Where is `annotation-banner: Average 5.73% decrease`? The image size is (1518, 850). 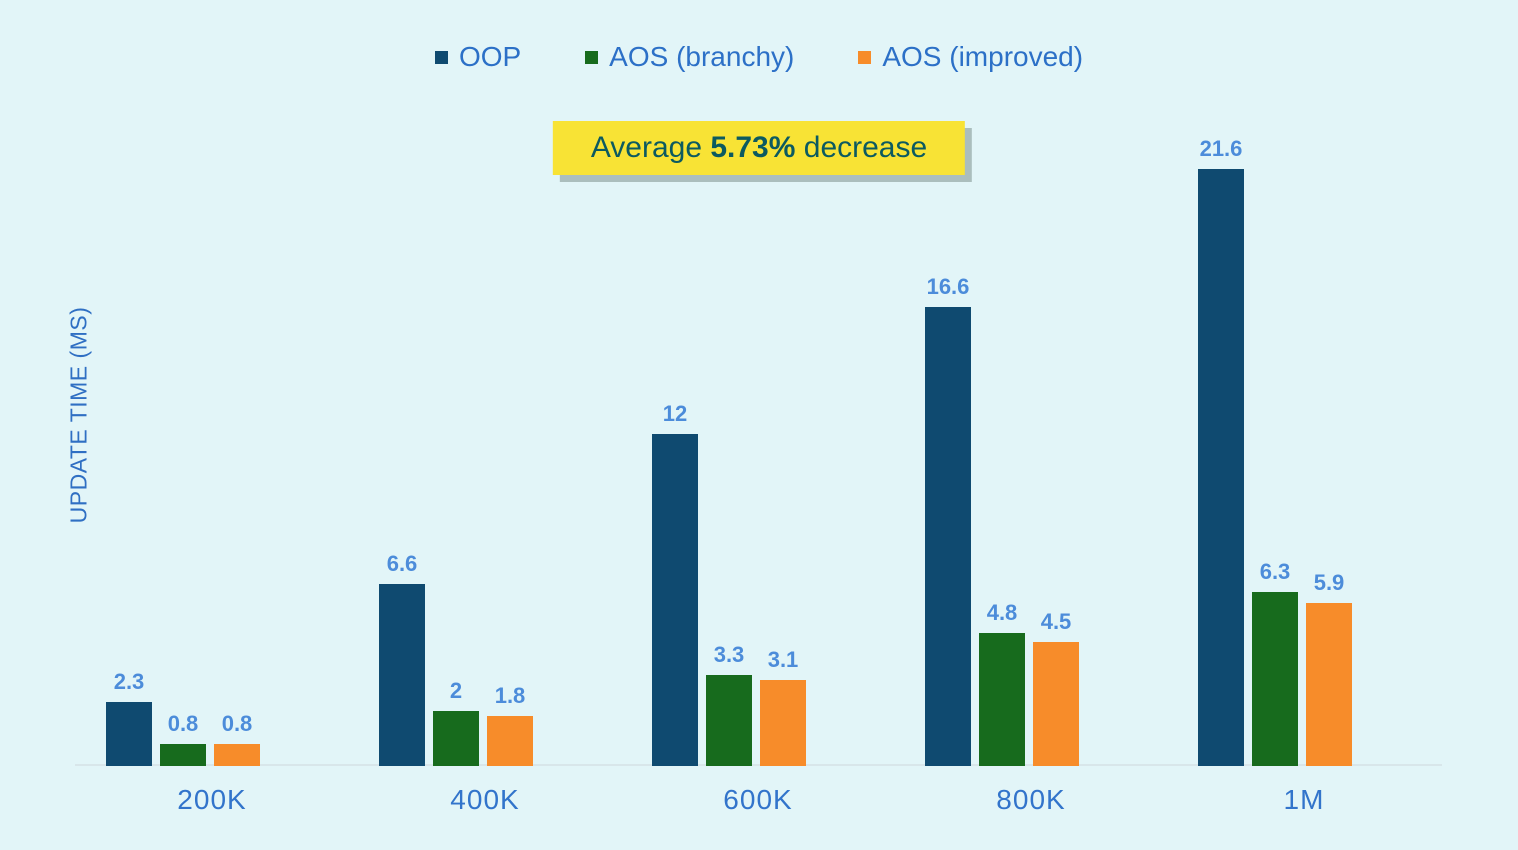 annotation-banner: Average 5.73% decrease is located at coordinates (759, 148).